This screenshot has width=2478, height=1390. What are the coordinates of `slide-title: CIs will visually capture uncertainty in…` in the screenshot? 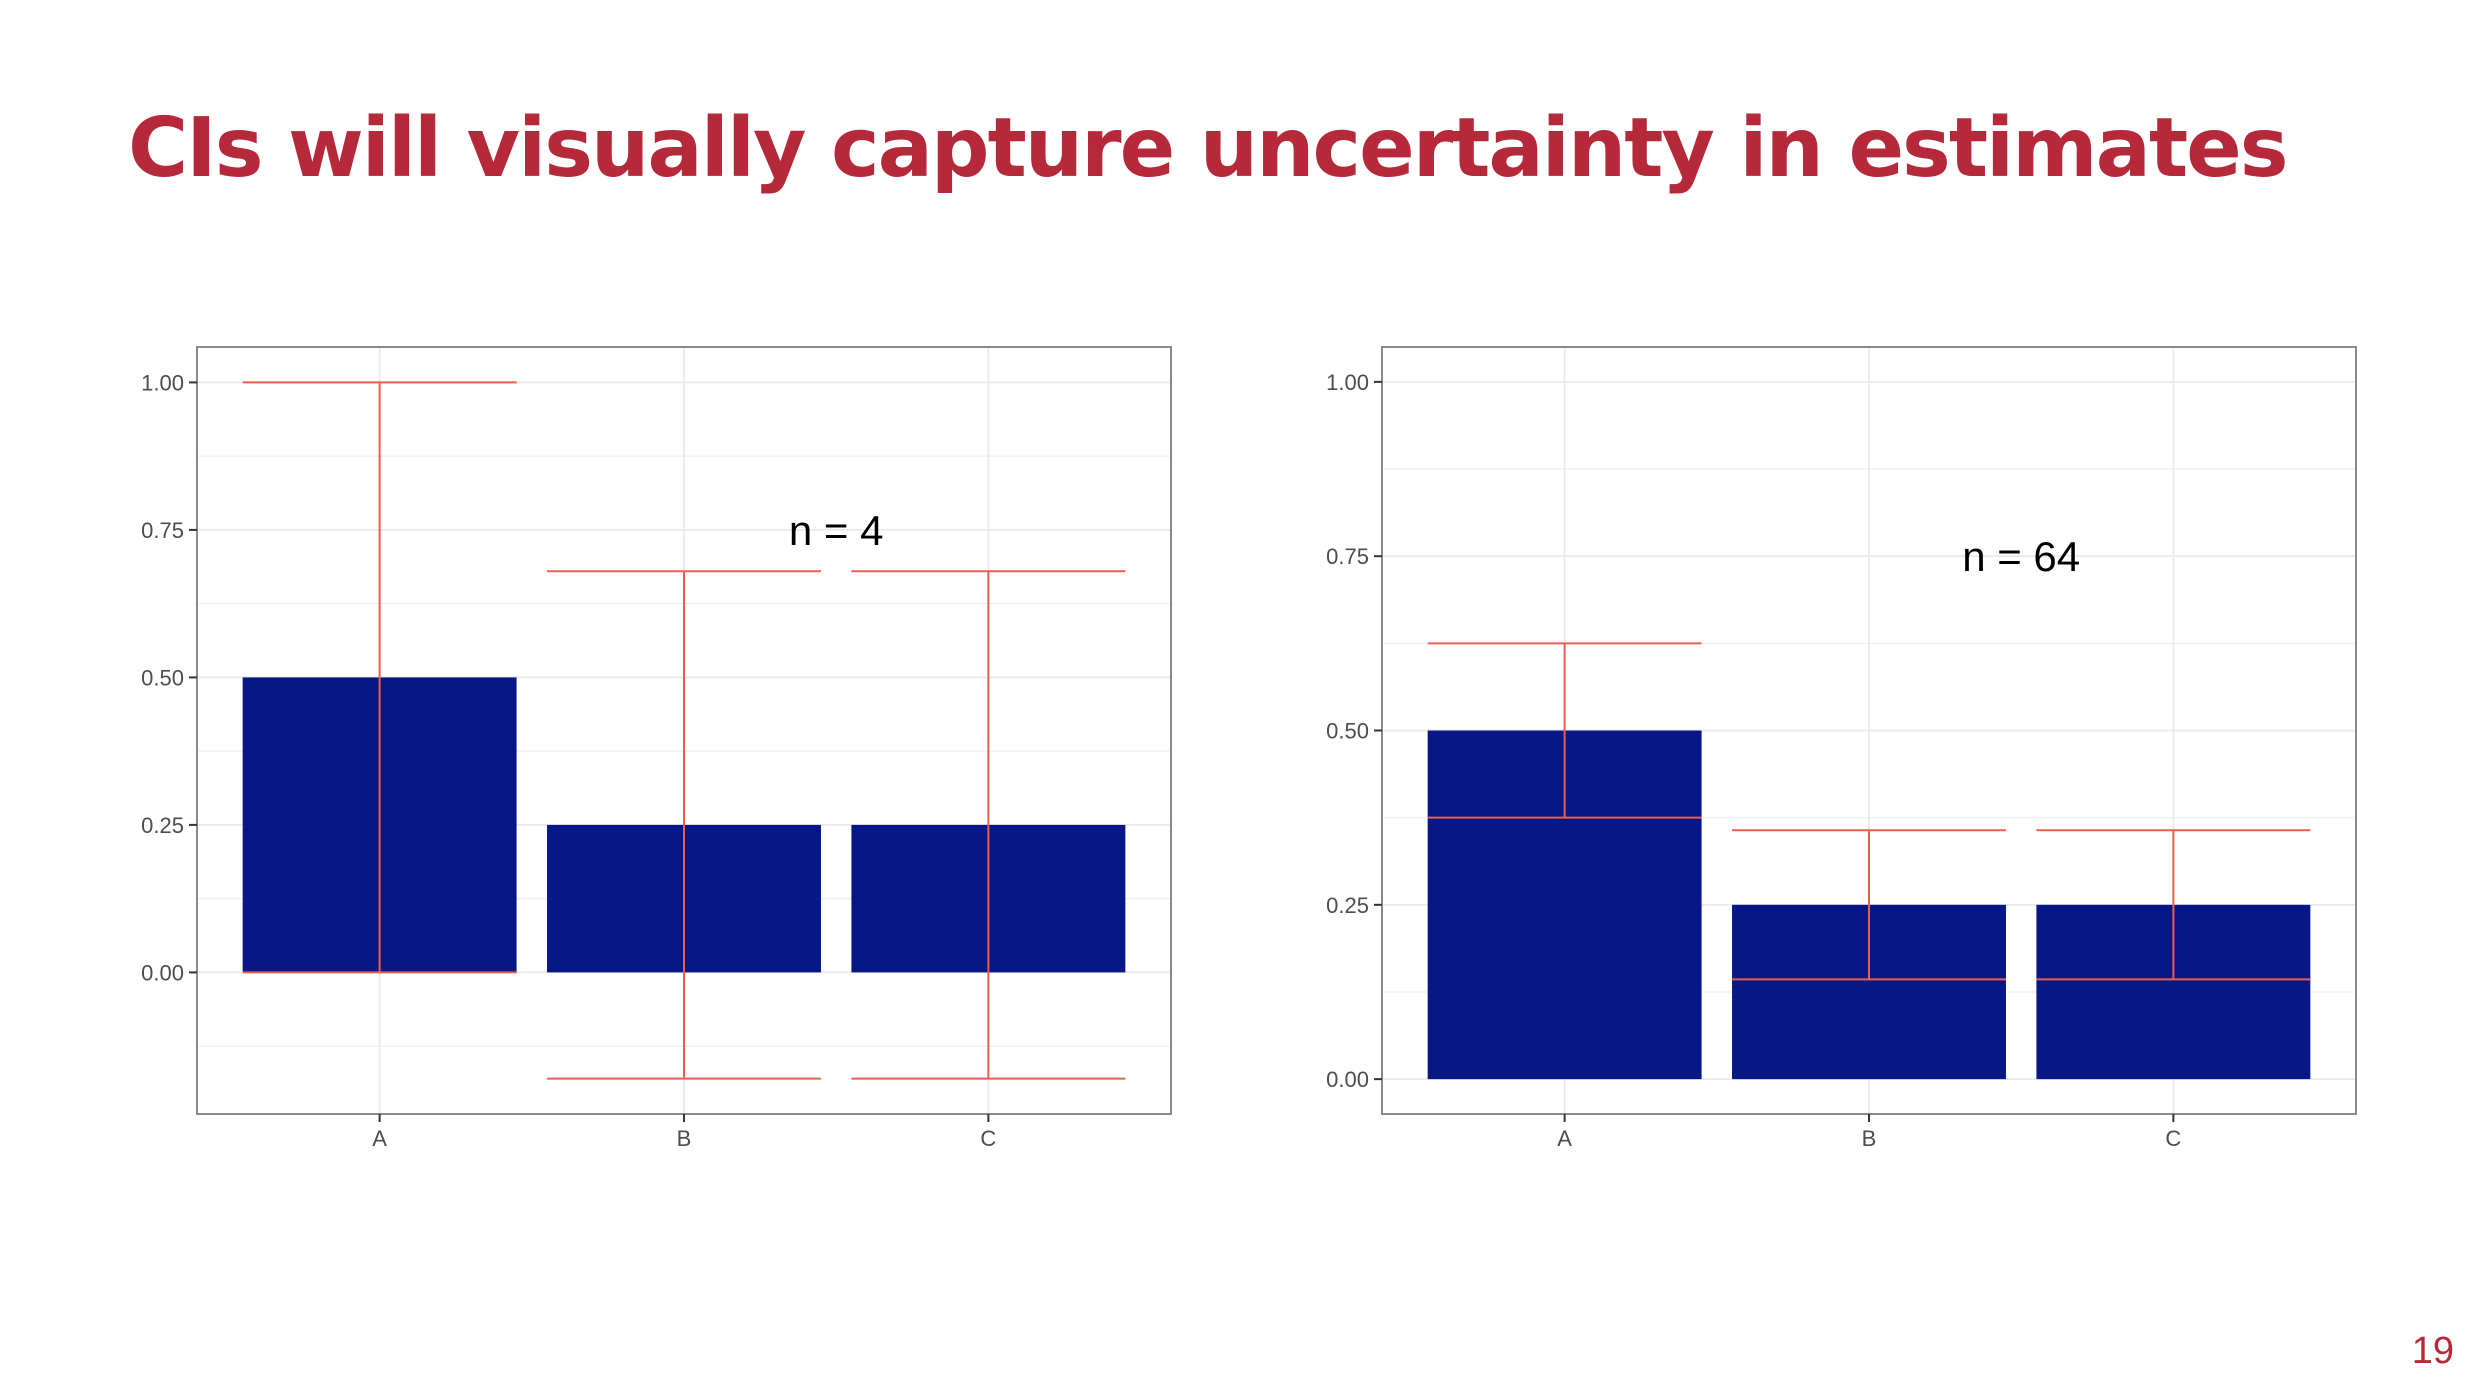 It's located at (1208, 148).